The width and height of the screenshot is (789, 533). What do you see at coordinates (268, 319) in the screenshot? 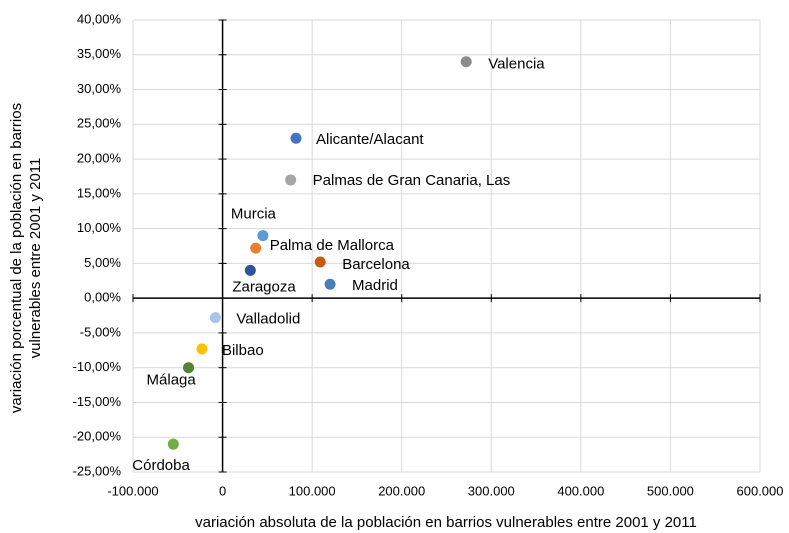
I see `point-label: Valladolid` at bounding box center [268, 319].